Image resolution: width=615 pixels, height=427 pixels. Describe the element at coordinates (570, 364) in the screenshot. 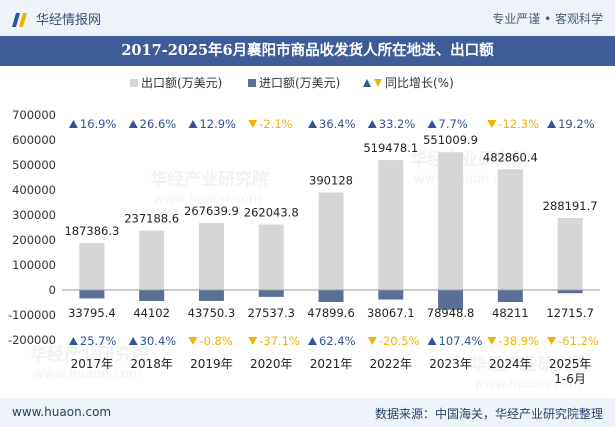

I see `x-tick-label: 2025年` at that location.